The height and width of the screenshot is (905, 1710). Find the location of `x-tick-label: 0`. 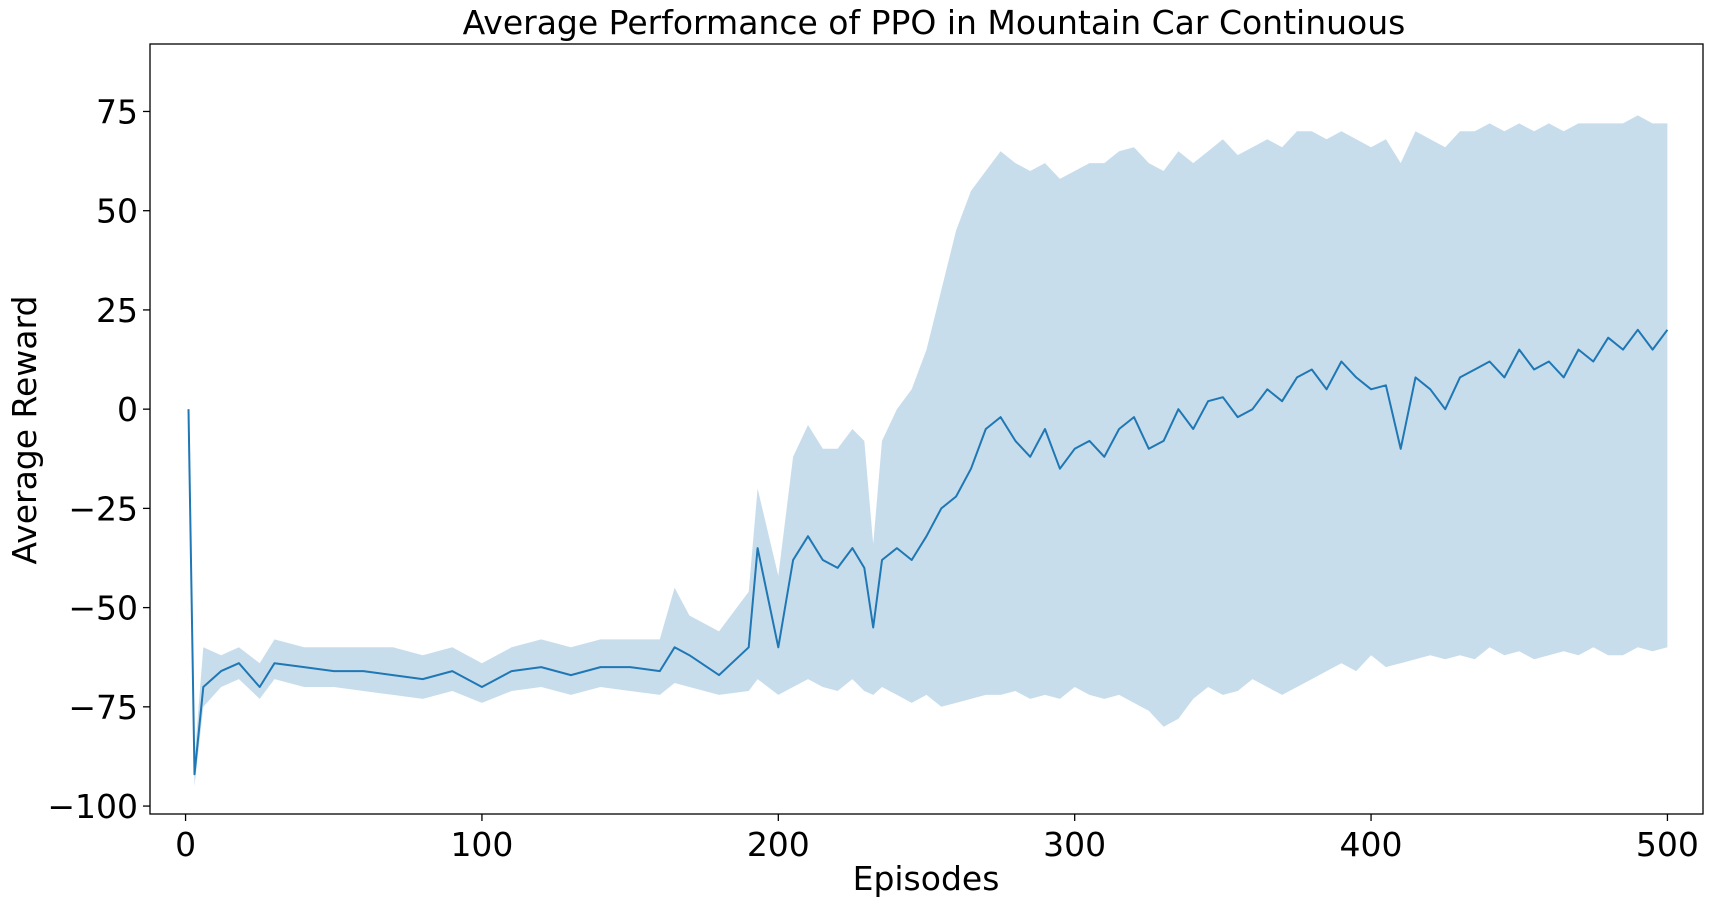

x-tick-label: 0 is located at coordinates (185, 844).